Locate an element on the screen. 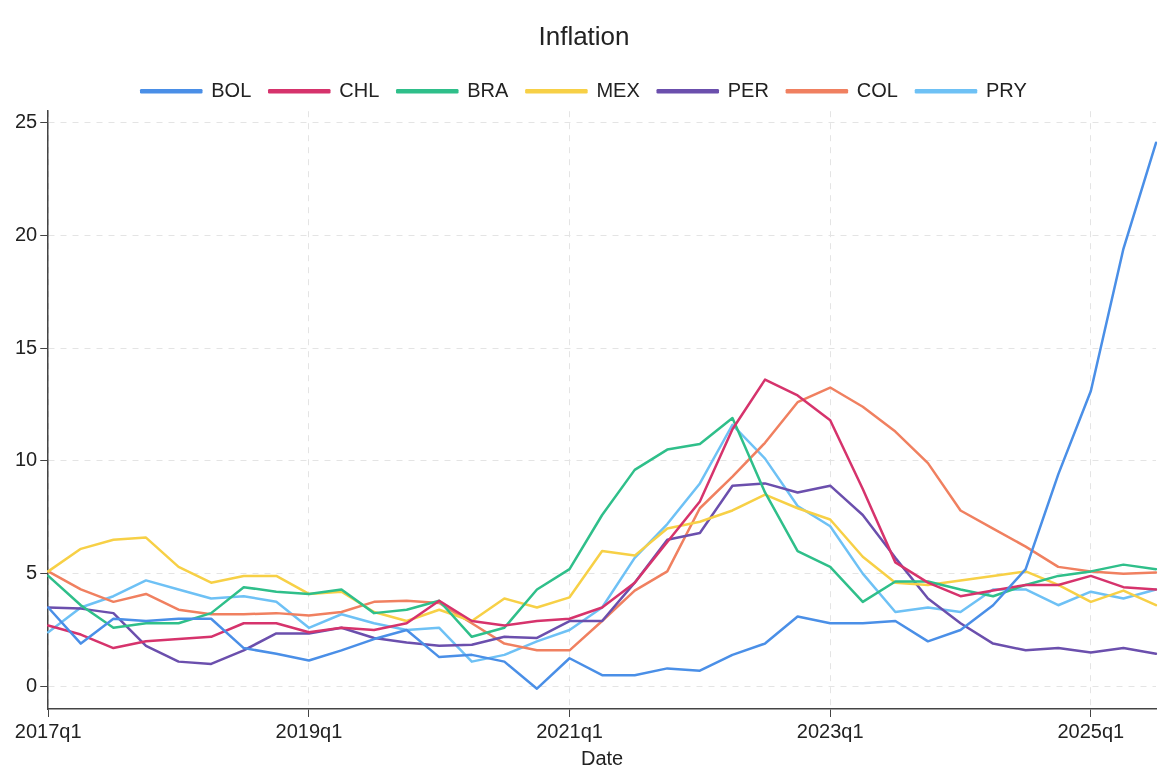 This screenshot has height=783, width=1172. x-tick-label: 2019q1 is located at coordinates (309, 730).